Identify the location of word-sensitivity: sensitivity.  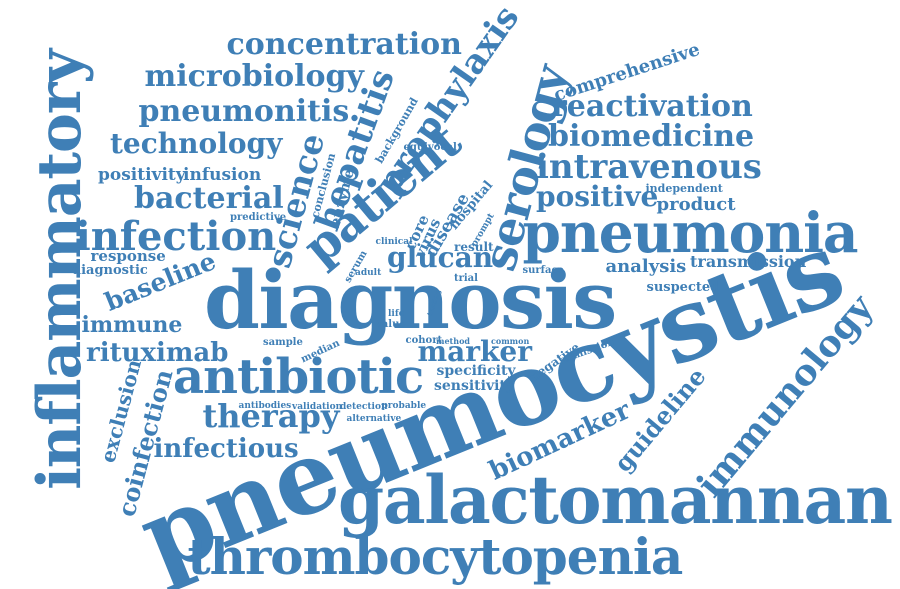
(474, 386).